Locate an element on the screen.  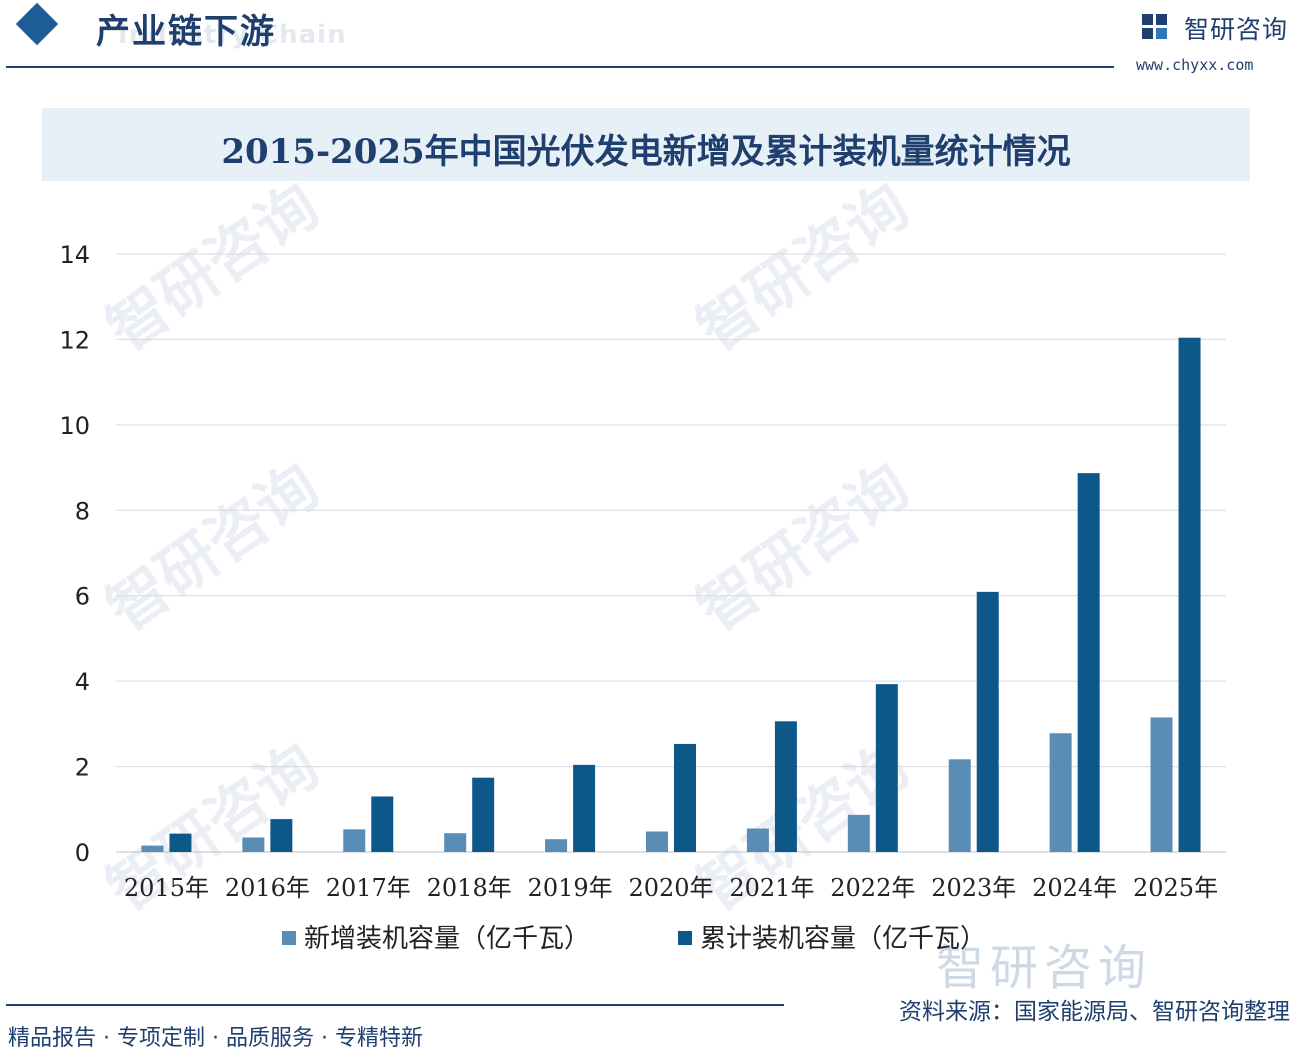
x-tick-label: 2017年 is located at coordinates (368, 888).